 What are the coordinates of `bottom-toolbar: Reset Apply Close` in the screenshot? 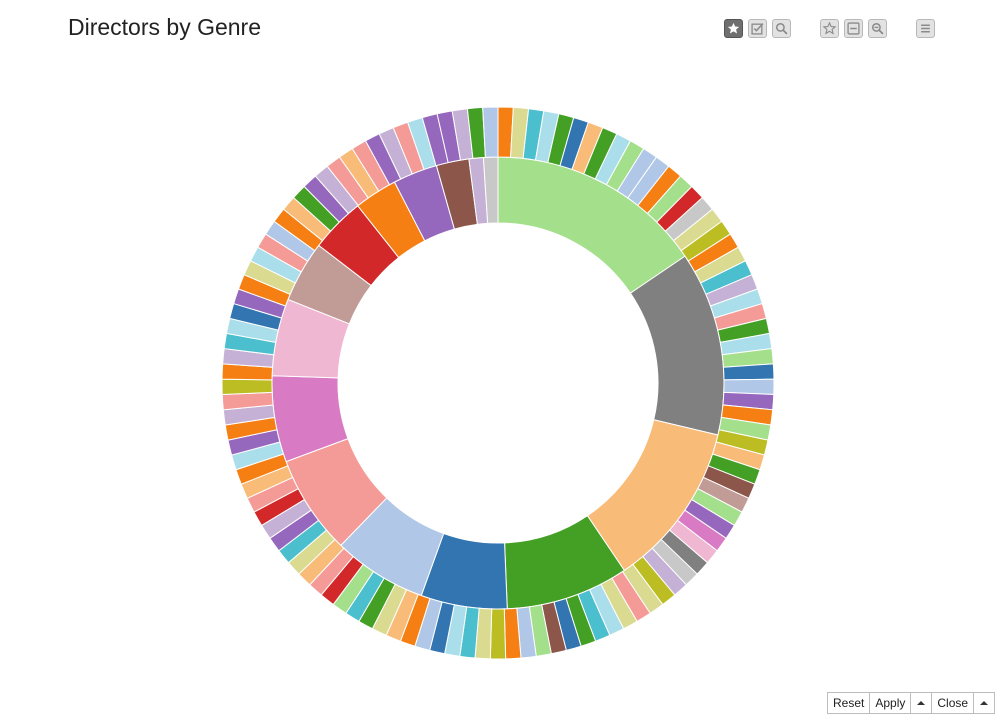 It's located at (911, 703).